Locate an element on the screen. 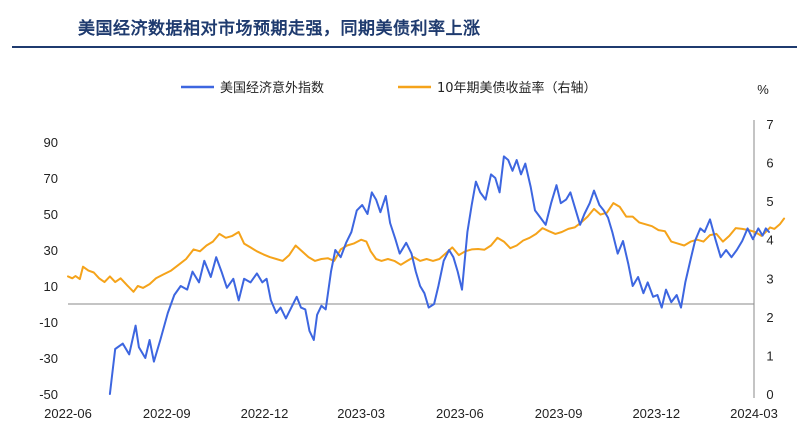 The image size is (809, 444). y-right-tick-label: 4 is located at coordinates (769, 240).